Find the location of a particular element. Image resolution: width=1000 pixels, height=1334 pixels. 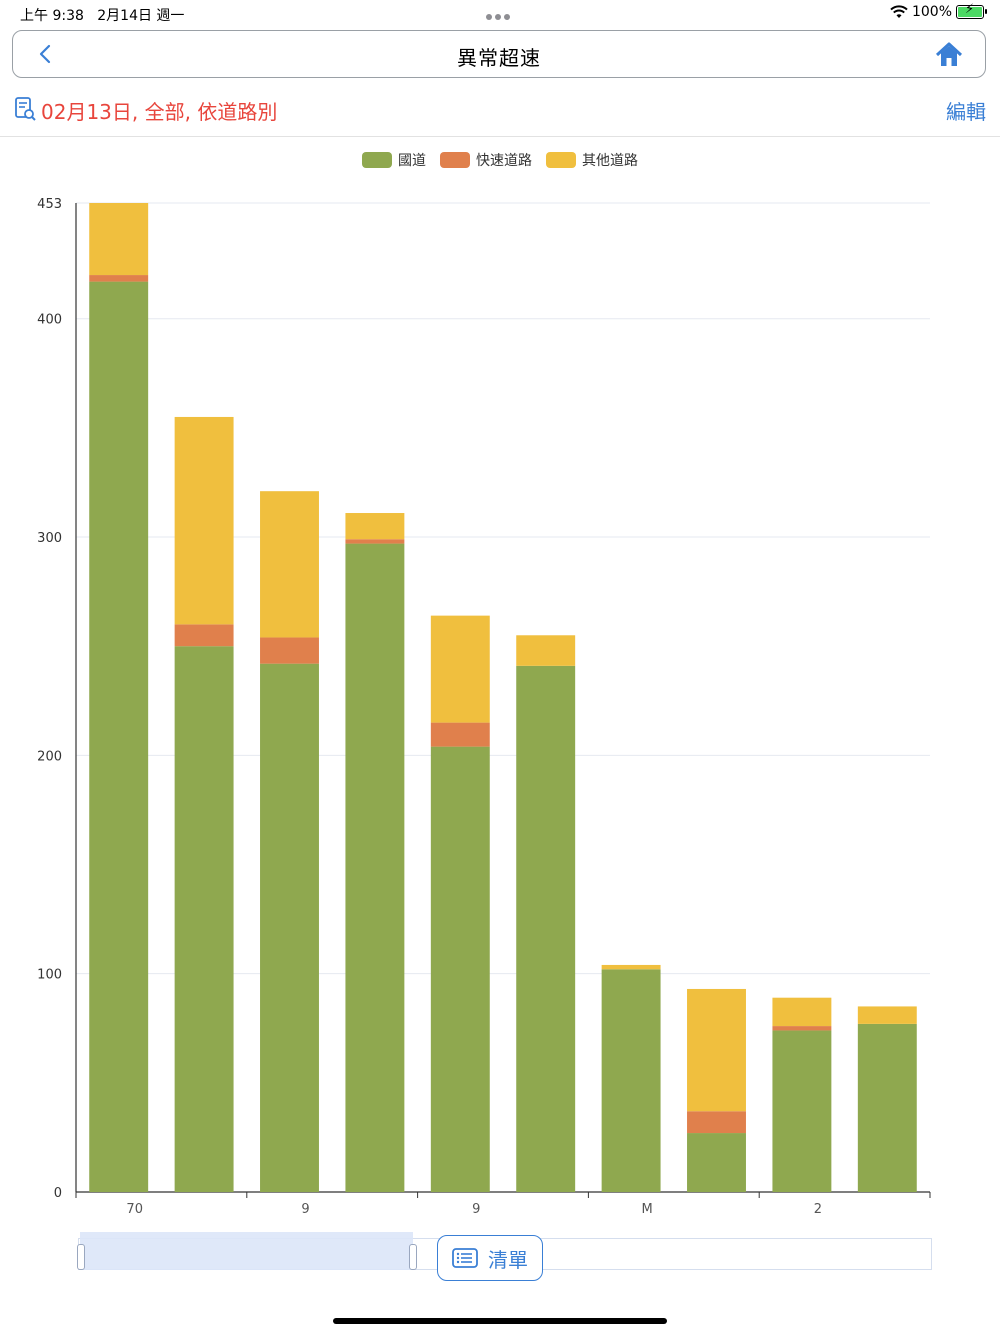

home-indicator is located at coordinates (500, 1321).